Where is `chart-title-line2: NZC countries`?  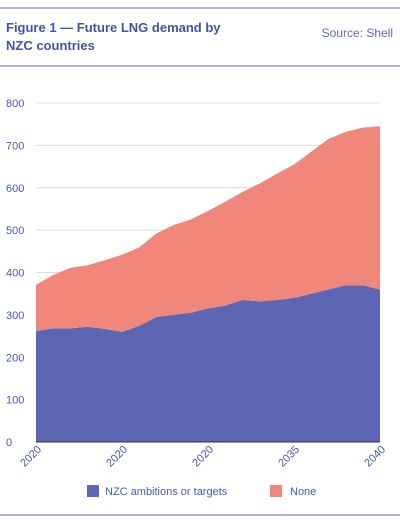
chart-title-line2: NZC countries is located at coordinates (50, 45).